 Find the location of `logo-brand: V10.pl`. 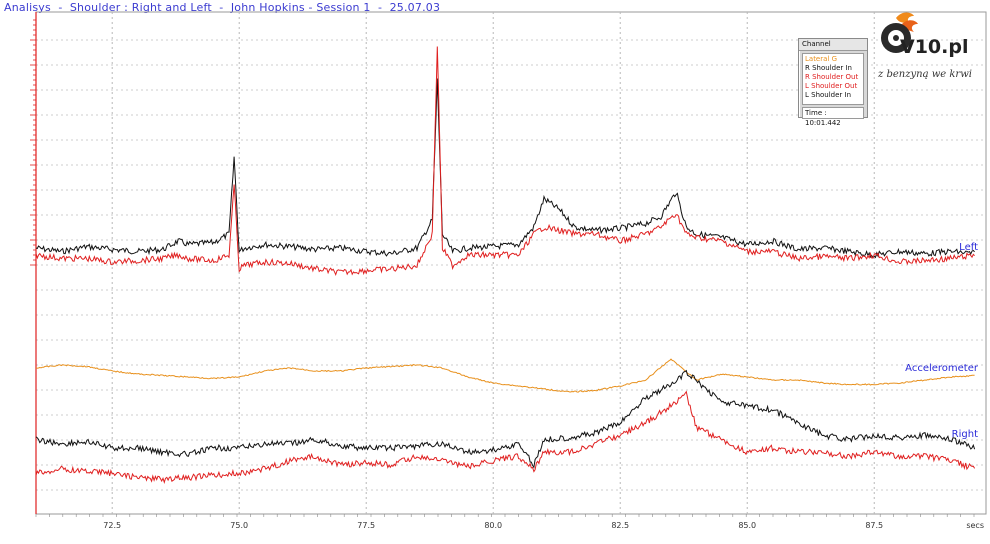

logo-brand: V10.pl is located at coordinates (934, 47).